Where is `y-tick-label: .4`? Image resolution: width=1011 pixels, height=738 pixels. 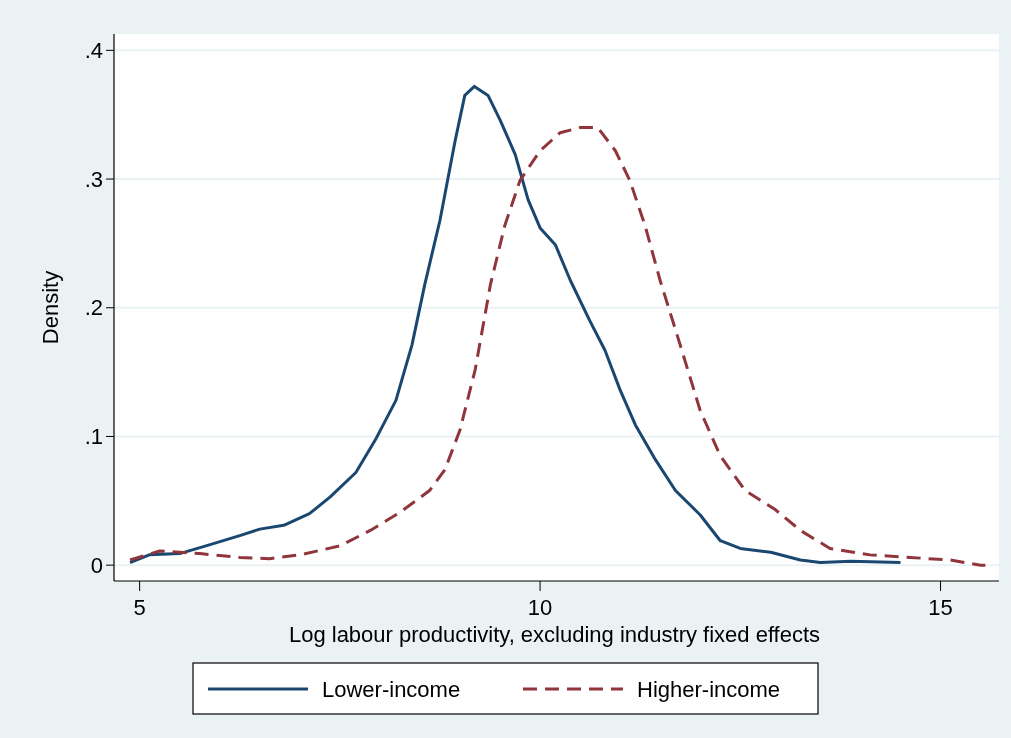 y-tick-label: .4 is located at coordinates (93, 51).